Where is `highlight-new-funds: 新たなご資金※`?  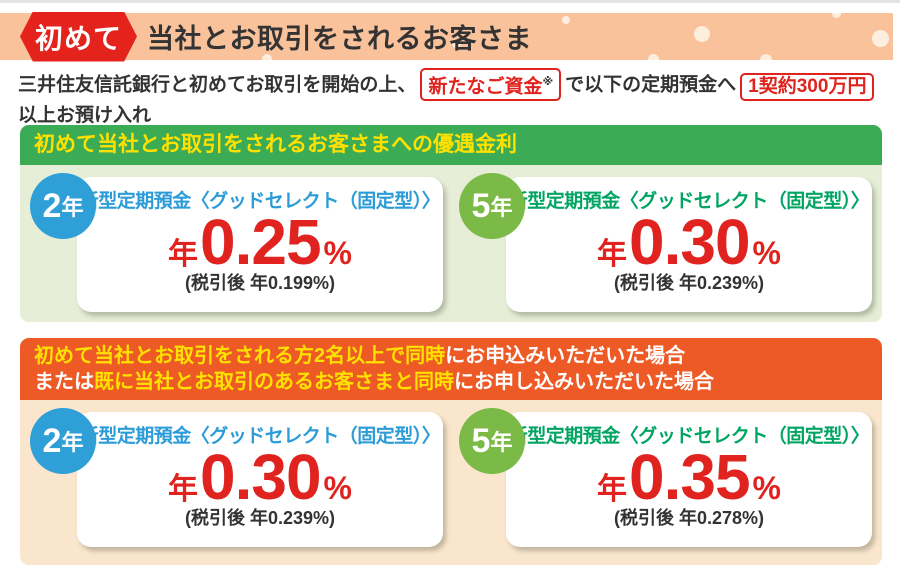
highlight-new-funds: 新たなご資金※ is located at coordinates (491, 85).